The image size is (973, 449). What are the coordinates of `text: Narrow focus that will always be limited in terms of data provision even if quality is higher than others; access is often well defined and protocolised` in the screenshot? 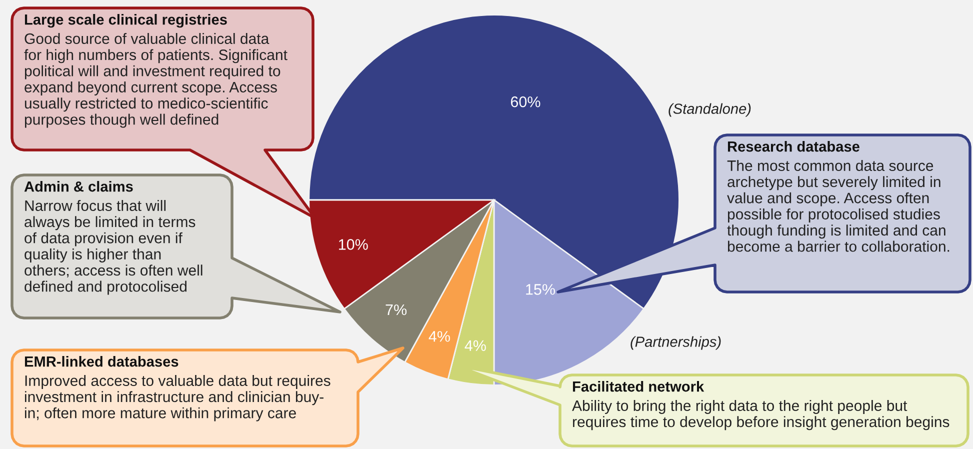 It's located at (113, 247).